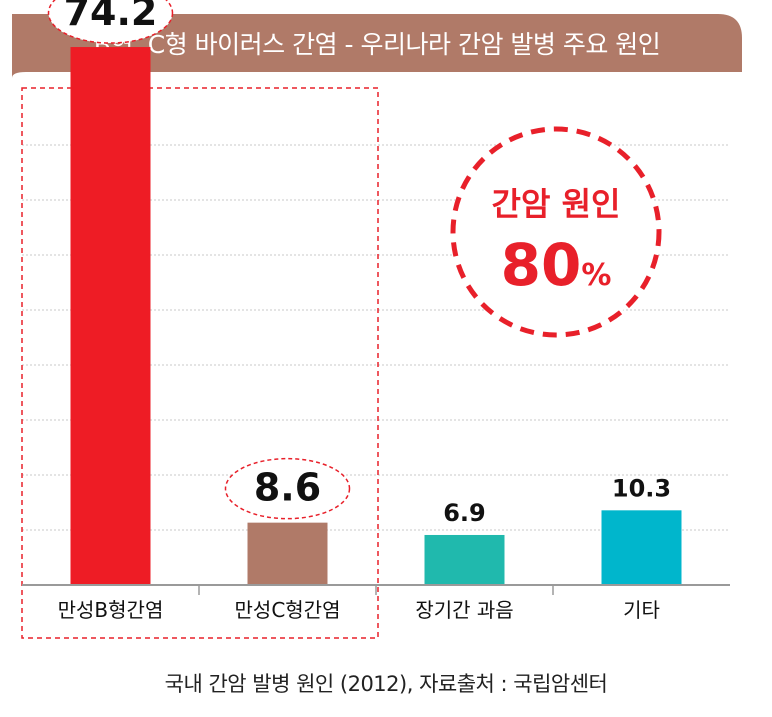 This screenshot has height=717, width=772. I want to click on chart-title: B형, C형 바이러스 간염 - 우리나라 간암 발병 주요 원인, so click(377, 44).